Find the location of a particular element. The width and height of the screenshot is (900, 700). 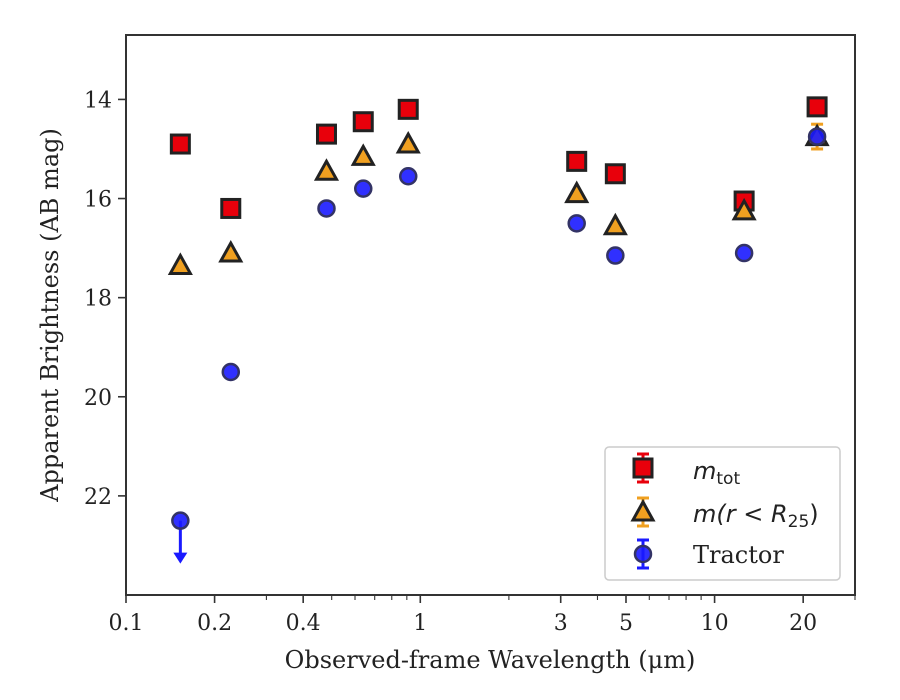

y-axis-ticks: 14 16 18 20 22 is located at coordinates (105, 299).